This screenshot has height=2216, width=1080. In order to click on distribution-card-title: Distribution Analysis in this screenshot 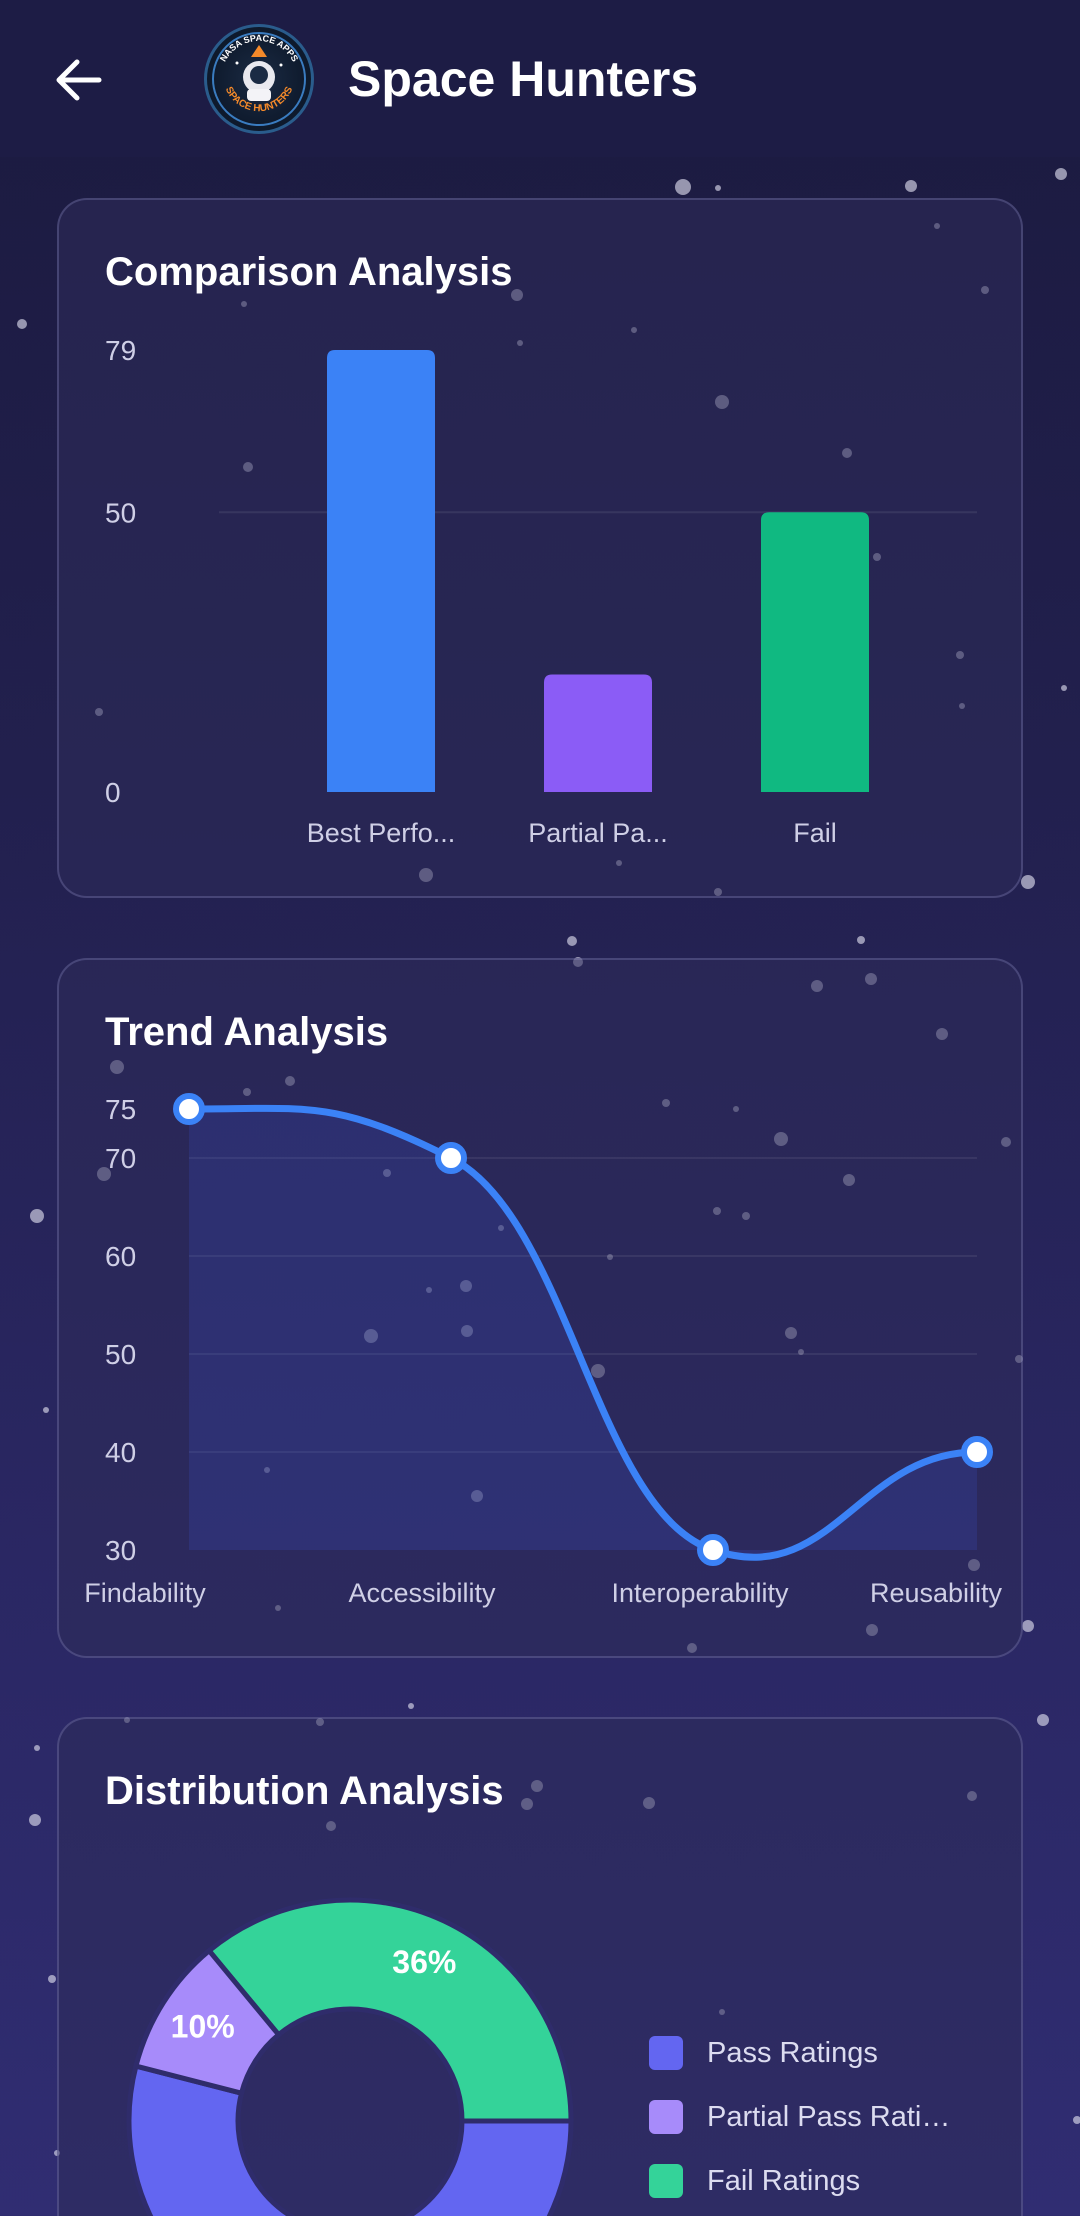, I will do `click(304, 1791)`.